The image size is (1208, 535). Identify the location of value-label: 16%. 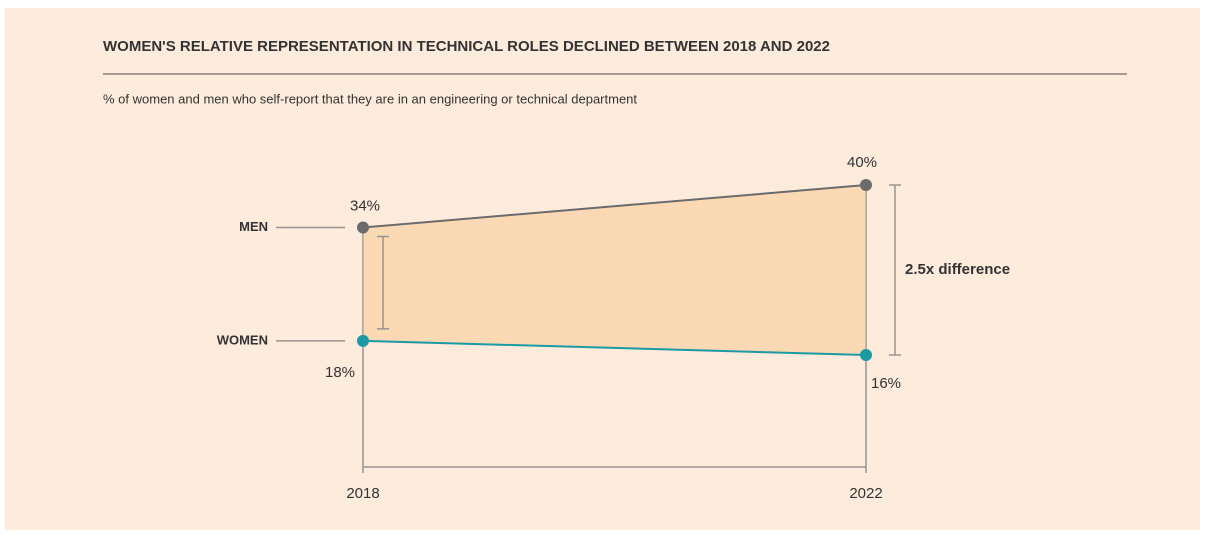
(886, 383).